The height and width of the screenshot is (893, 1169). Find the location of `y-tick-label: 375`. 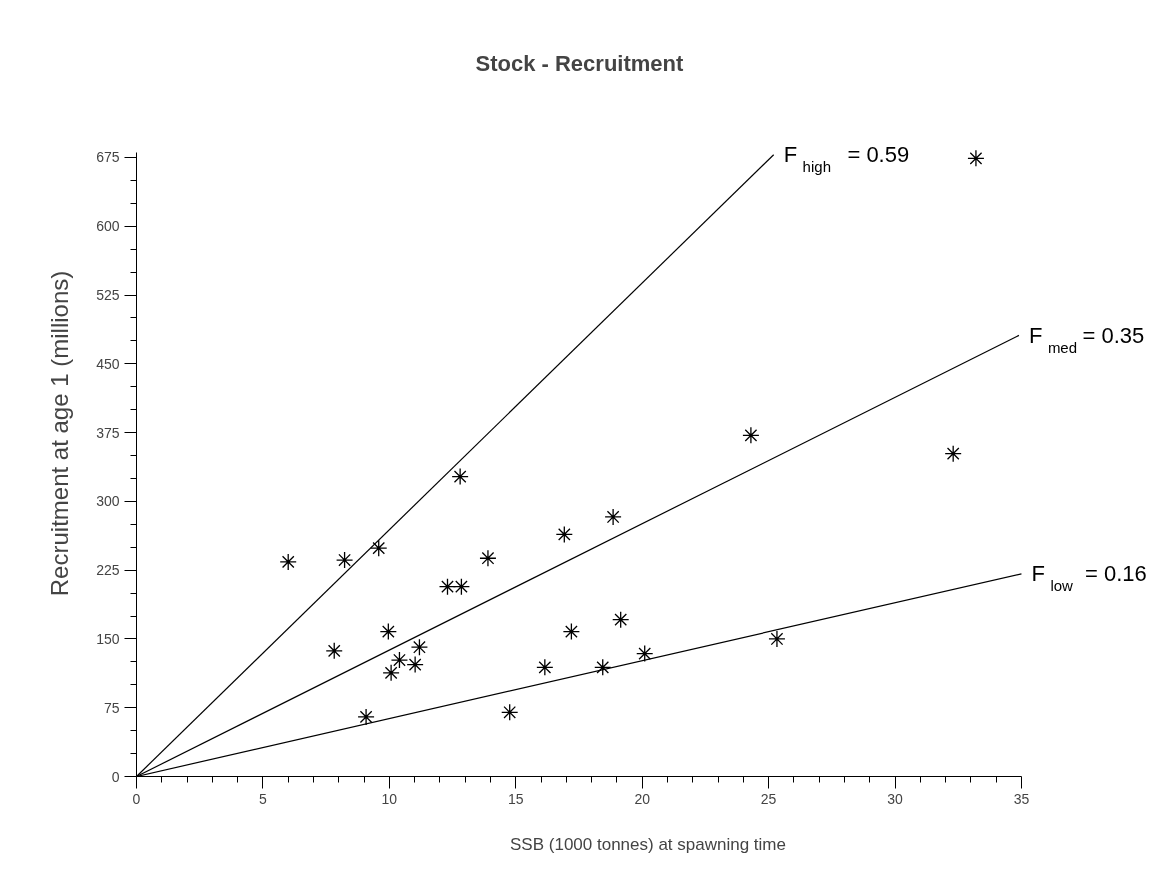

y-tick-label: 375 is located at coordinates (108, 432).